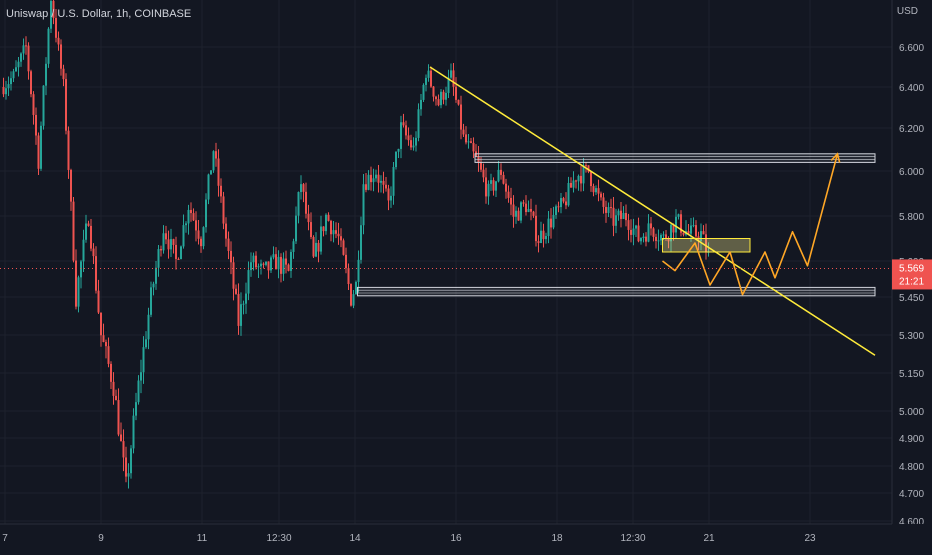 Image resolution: width=932 pixels, height=555 pixels. Describe the element at coordinates (911, 217) in the screenshot. I see `price-tick-label: 5.800` at that location.